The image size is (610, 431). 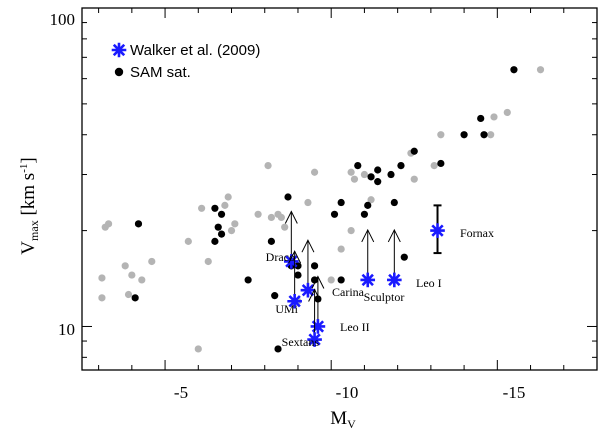 I want to click on walker-umi-arrow-head, so click(x=295, y=257).